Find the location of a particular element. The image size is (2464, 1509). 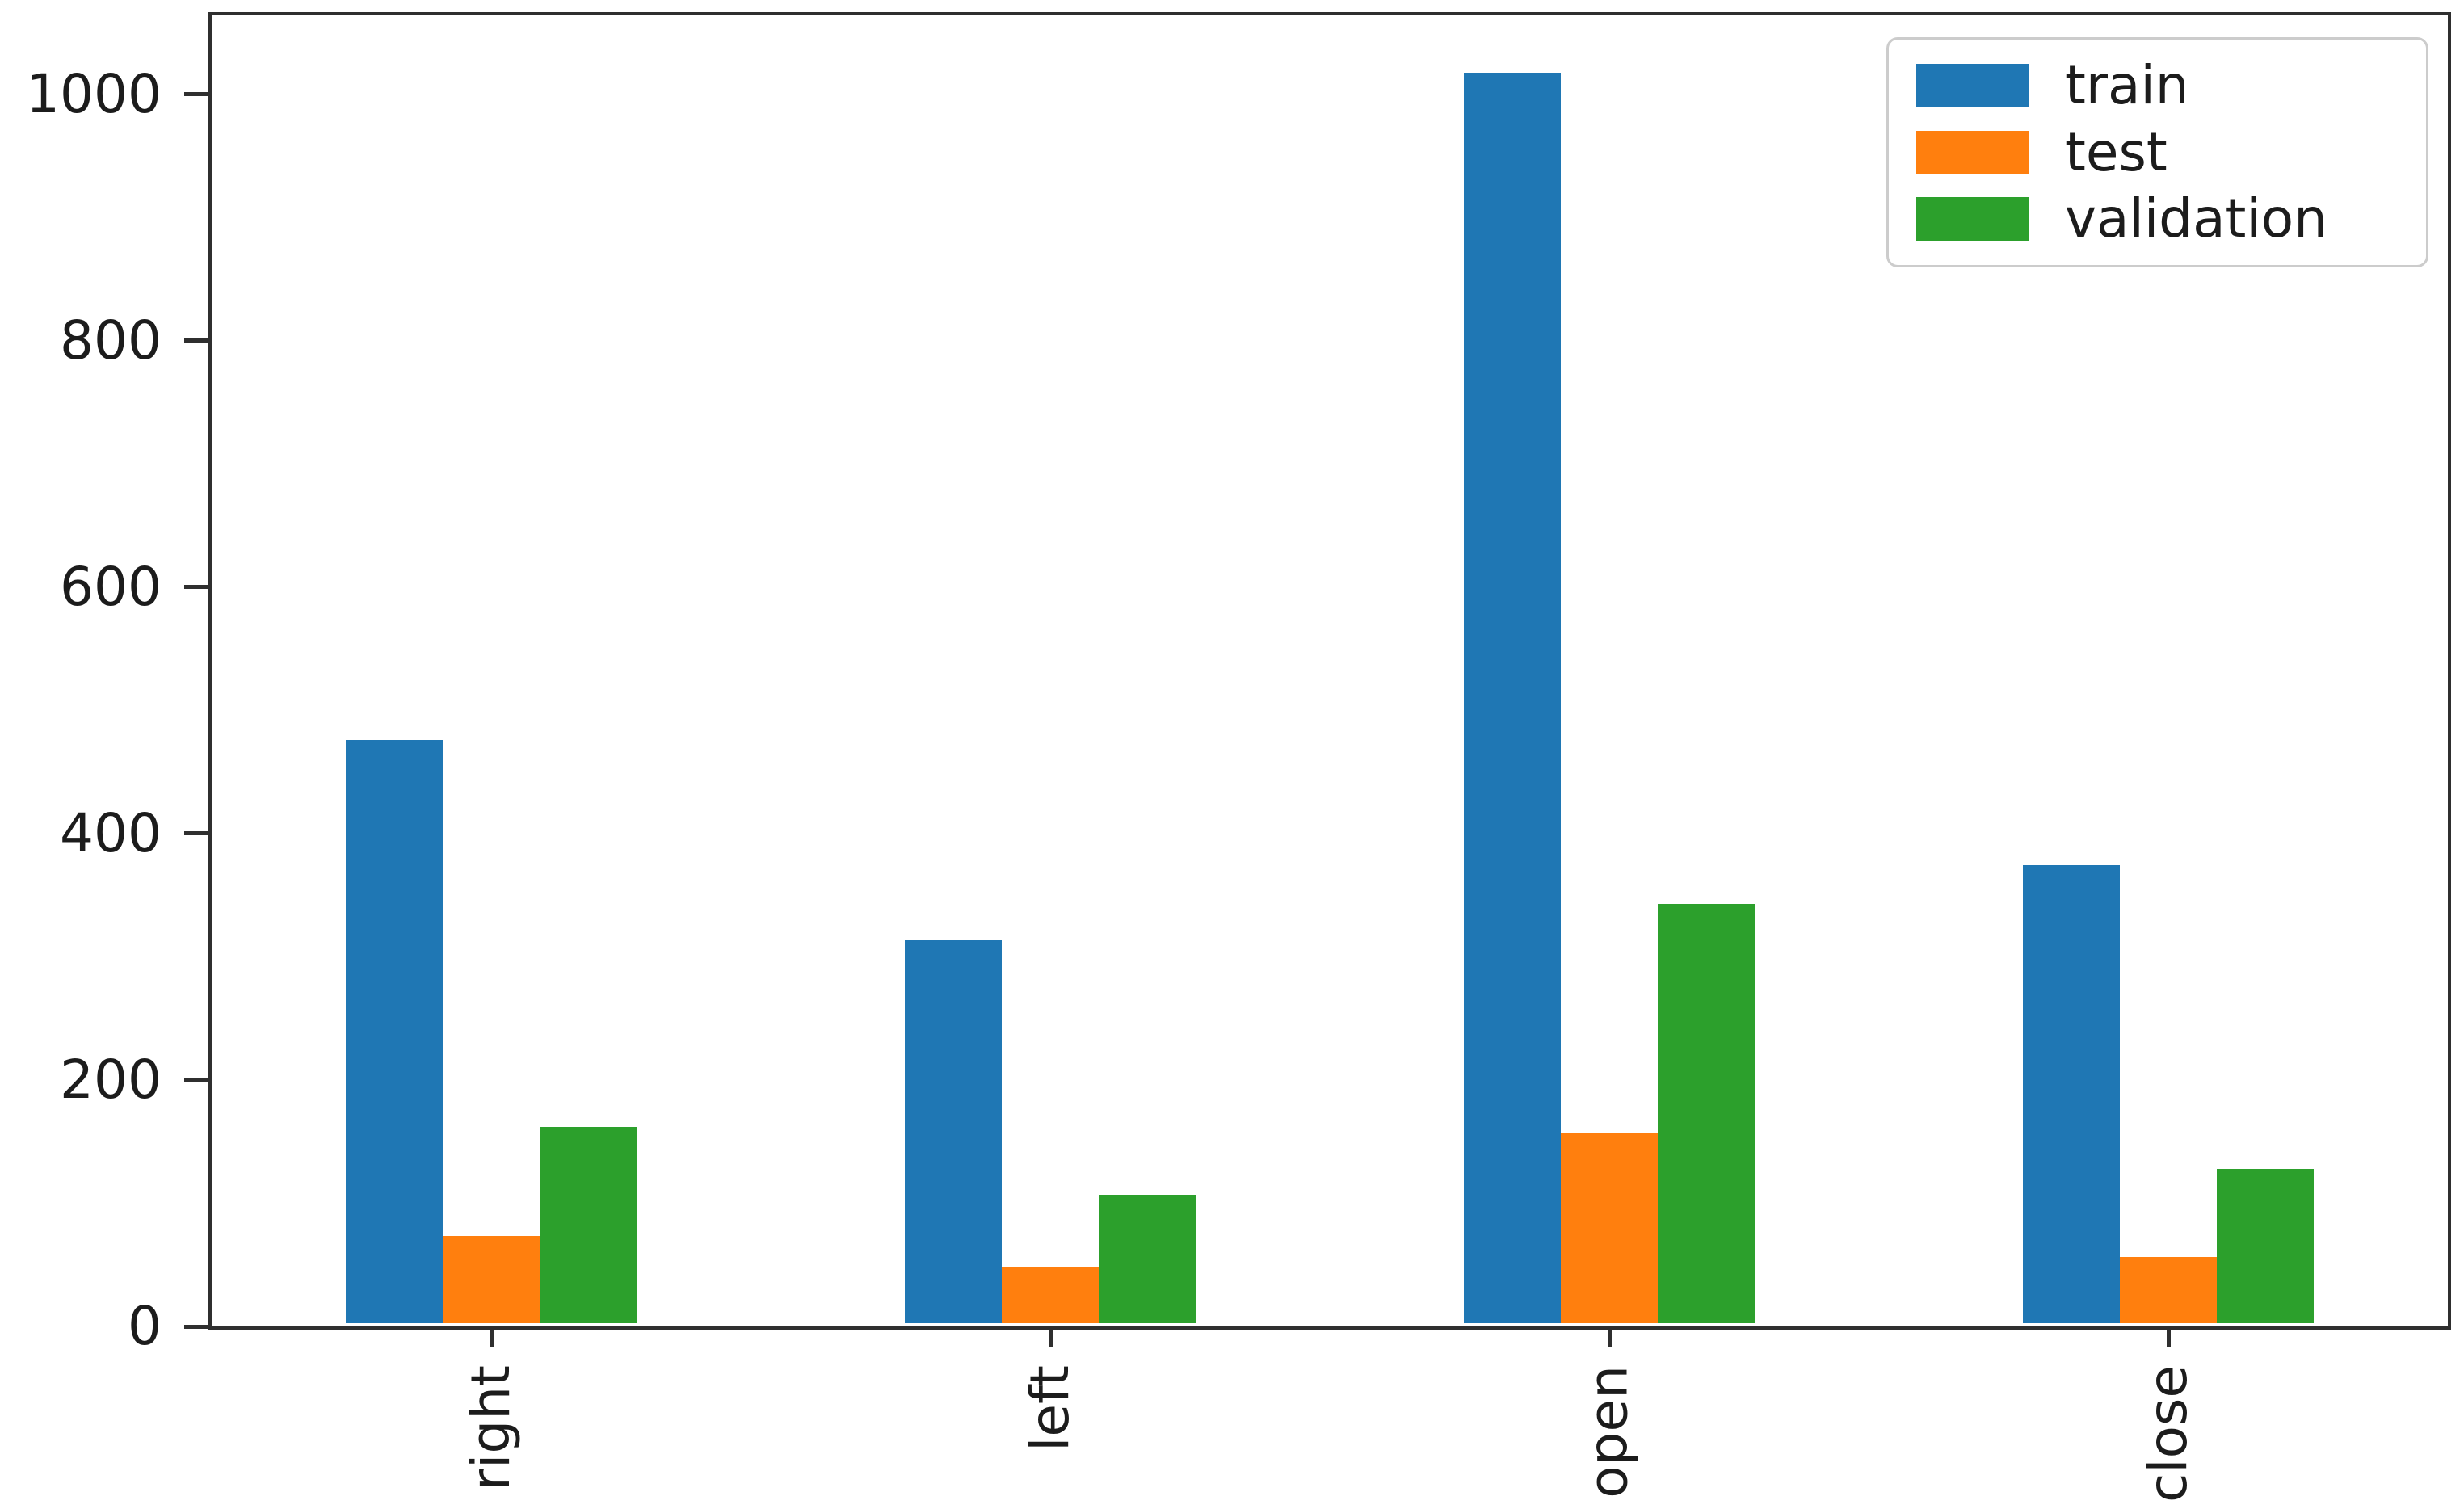

legend-label-train: train is located at coordinates (2127, 85).